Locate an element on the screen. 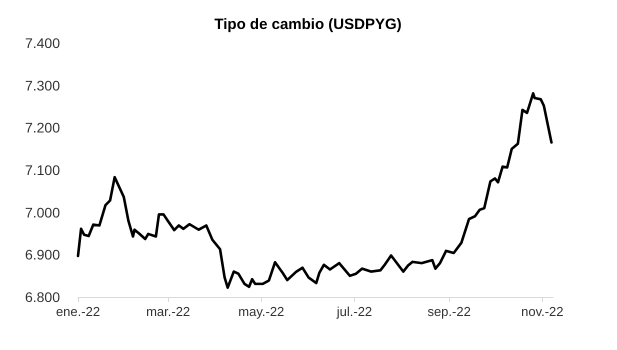  y-tick-label: 7.000 is located at coordinates (42, 212).